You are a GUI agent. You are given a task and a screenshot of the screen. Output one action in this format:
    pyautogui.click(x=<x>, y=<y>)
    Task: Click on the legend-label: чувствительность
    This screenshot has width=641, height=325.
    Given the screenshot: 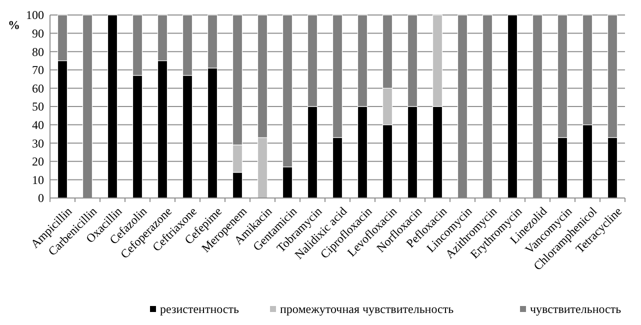 What is the action you would take?
    pyautogui.click(x=576, y=309)
    